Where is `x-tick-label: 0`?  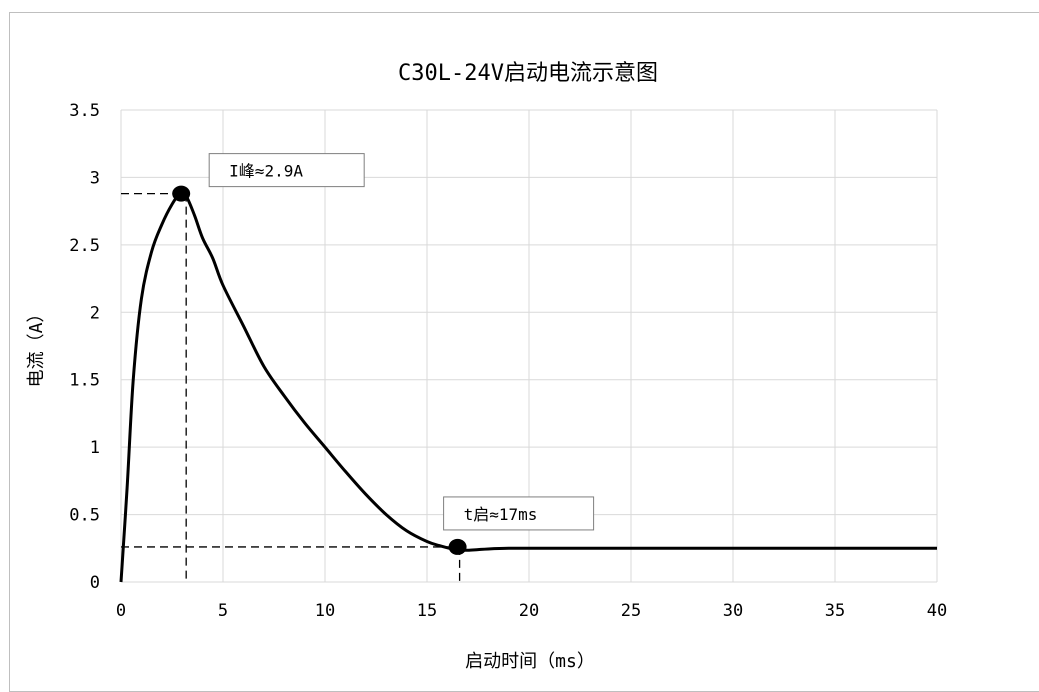 x-tick-label: 0 is located at coordinates (121, 611).